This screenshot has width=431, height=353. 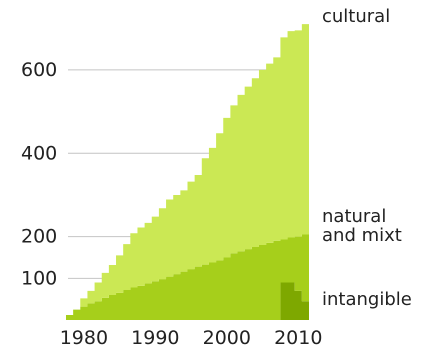 I want to click on x-axis-ticks: 1980 1990 2000 2010, so click(x=191, y=338).